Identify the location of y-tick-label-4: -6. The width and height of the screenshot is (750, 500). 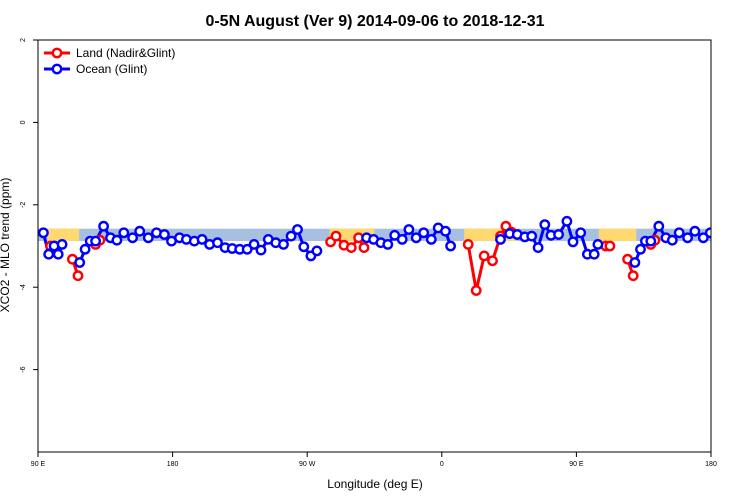
(23, 369).